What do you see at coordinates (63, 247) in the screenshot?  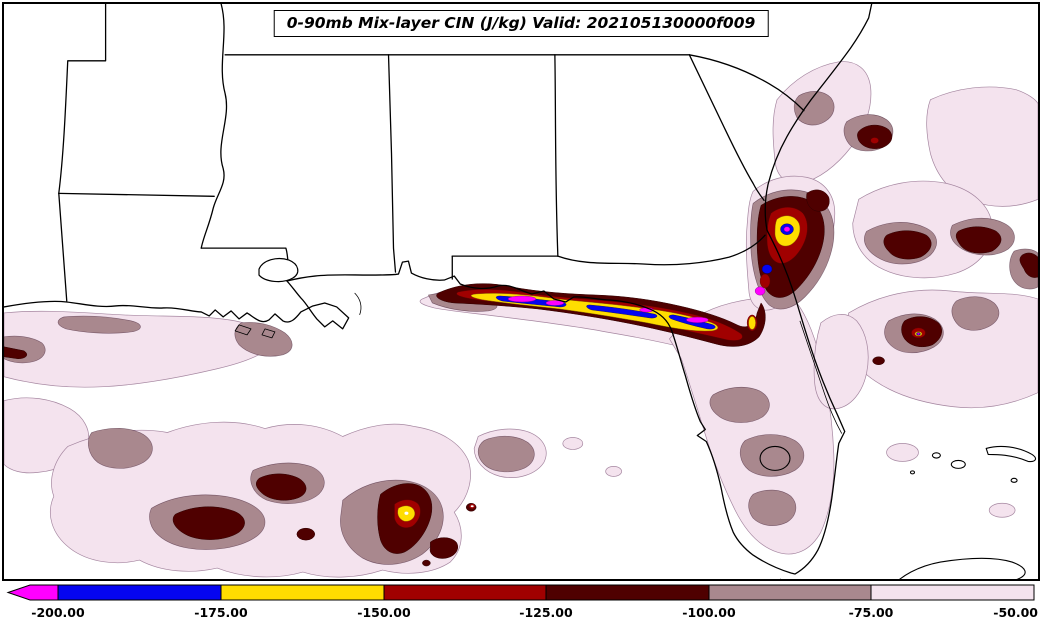 I see `state-border-texas-louisiana` at bounding box center [63, 247].